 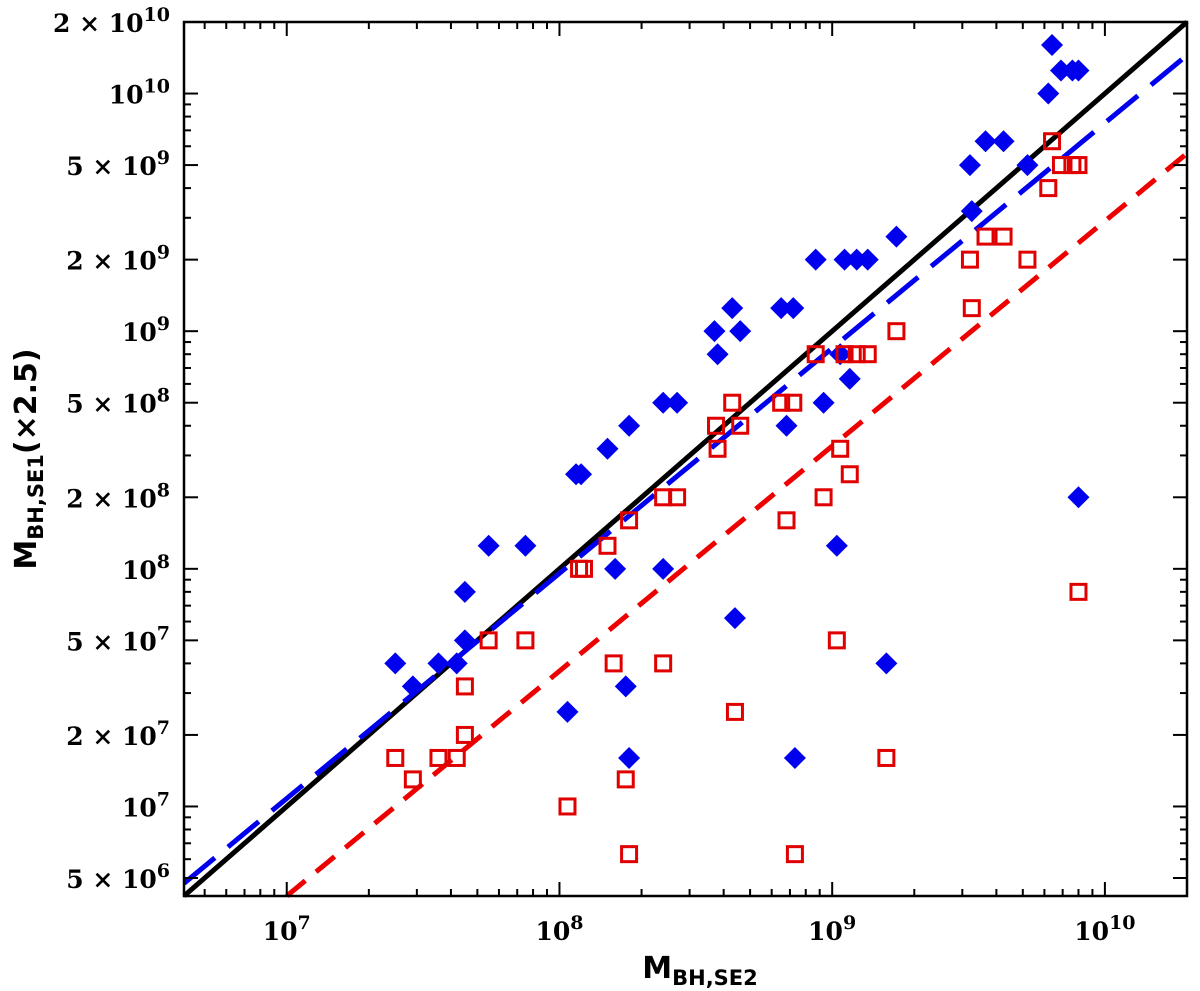 What do you see at coordinates (146, 330) in the screenshot?
I see `y-tick-label: 109` at bounding box center [146, 330].